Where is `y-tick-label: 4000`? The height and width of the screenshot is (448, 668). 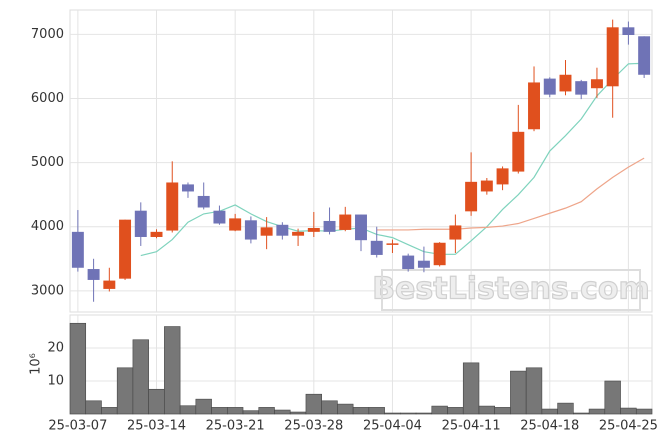
y-tick-label: 4000 is located at coordinates (47, 226).